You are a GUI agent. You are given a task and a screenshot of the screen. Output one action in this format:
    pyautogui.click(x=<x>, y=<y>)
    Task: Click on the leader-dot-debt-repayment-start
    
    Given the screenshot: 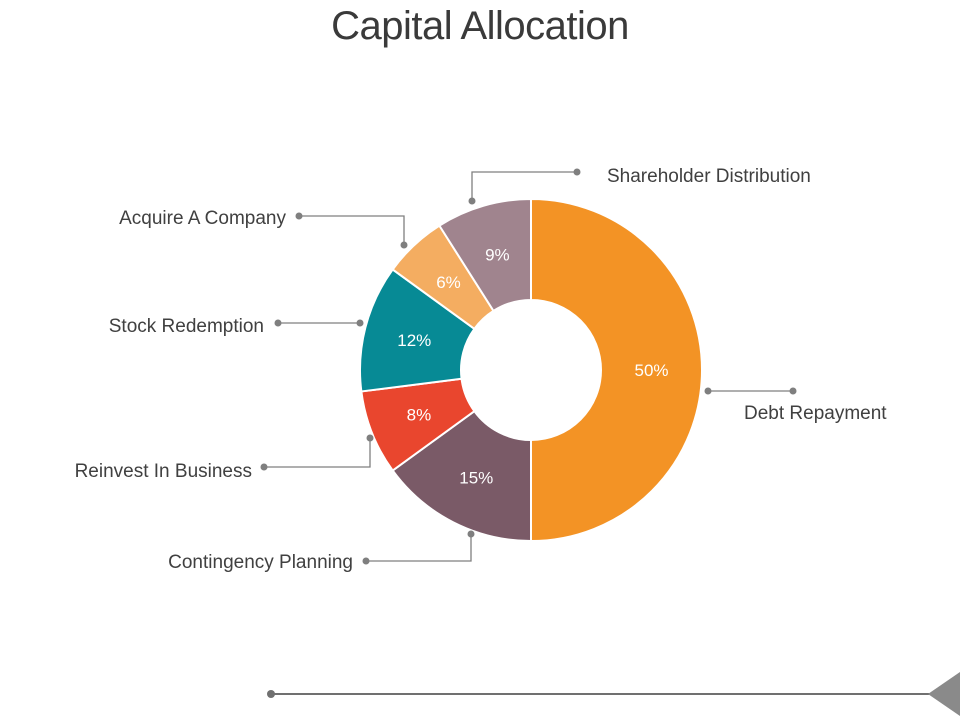 What is the action you would take?
    pyautogui.click(x=708, y=391)
    